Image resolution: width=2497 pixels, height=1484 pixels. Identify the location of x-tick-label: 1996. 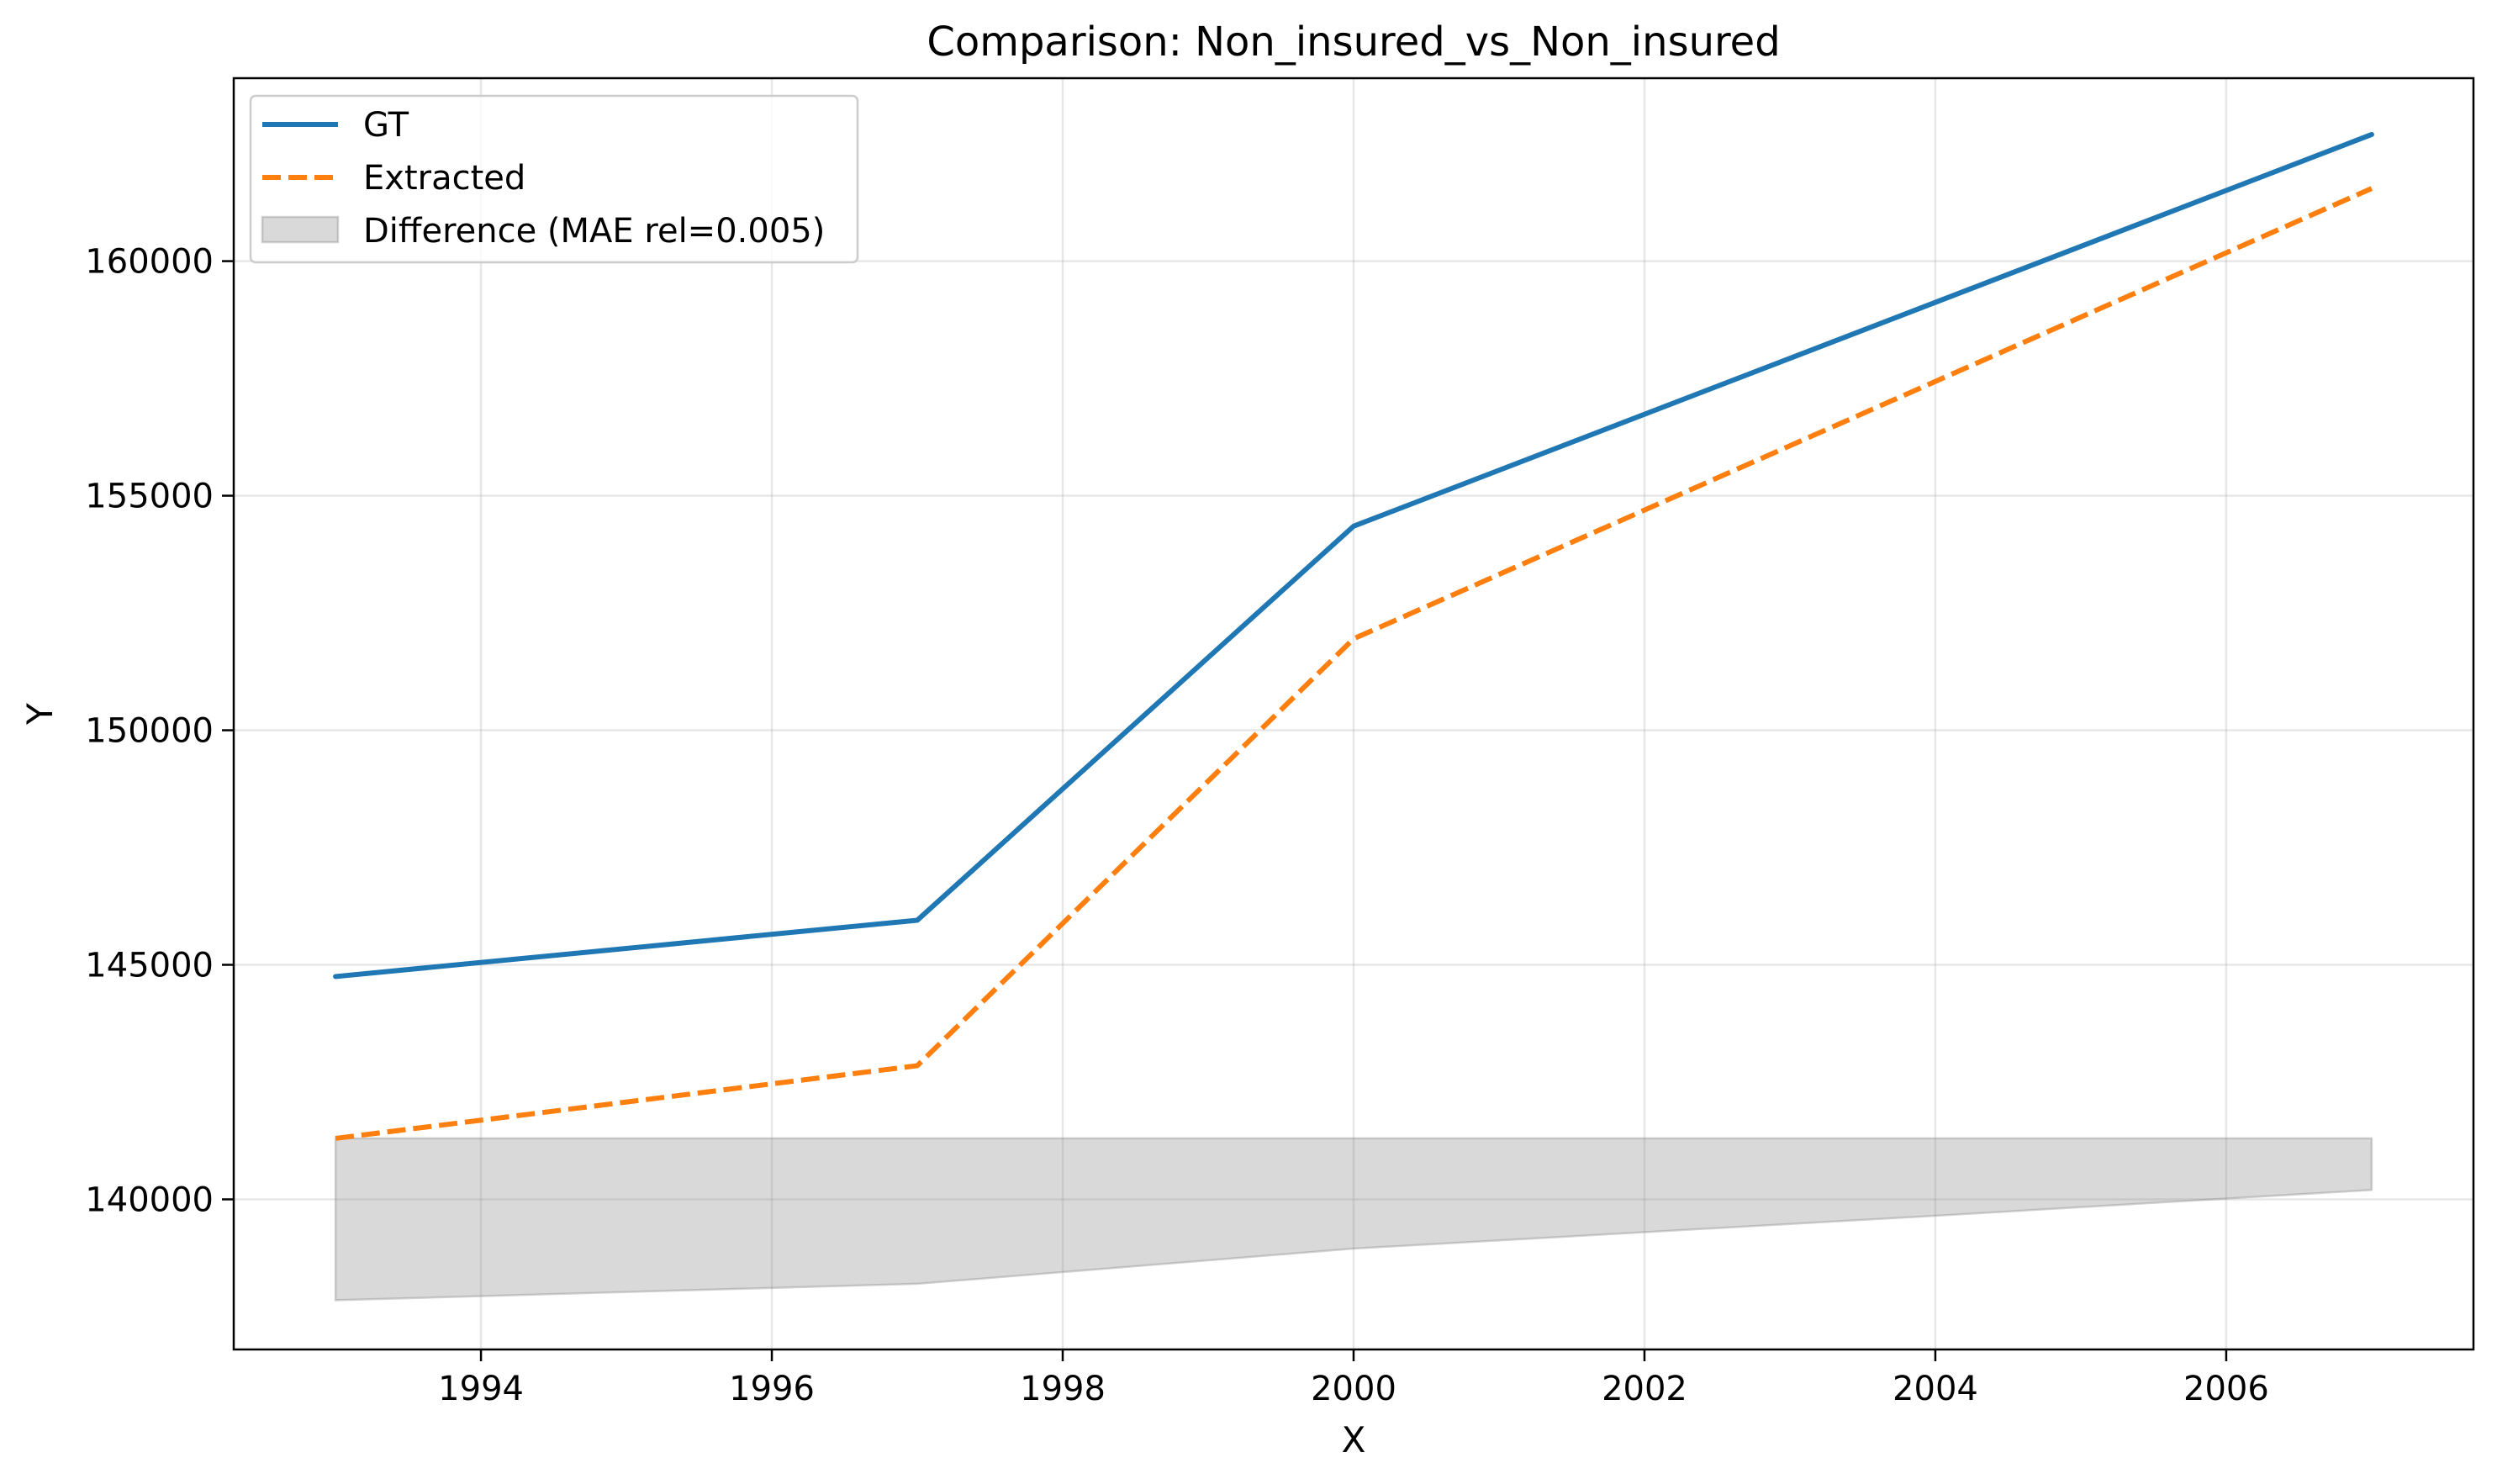
(772, 1389).